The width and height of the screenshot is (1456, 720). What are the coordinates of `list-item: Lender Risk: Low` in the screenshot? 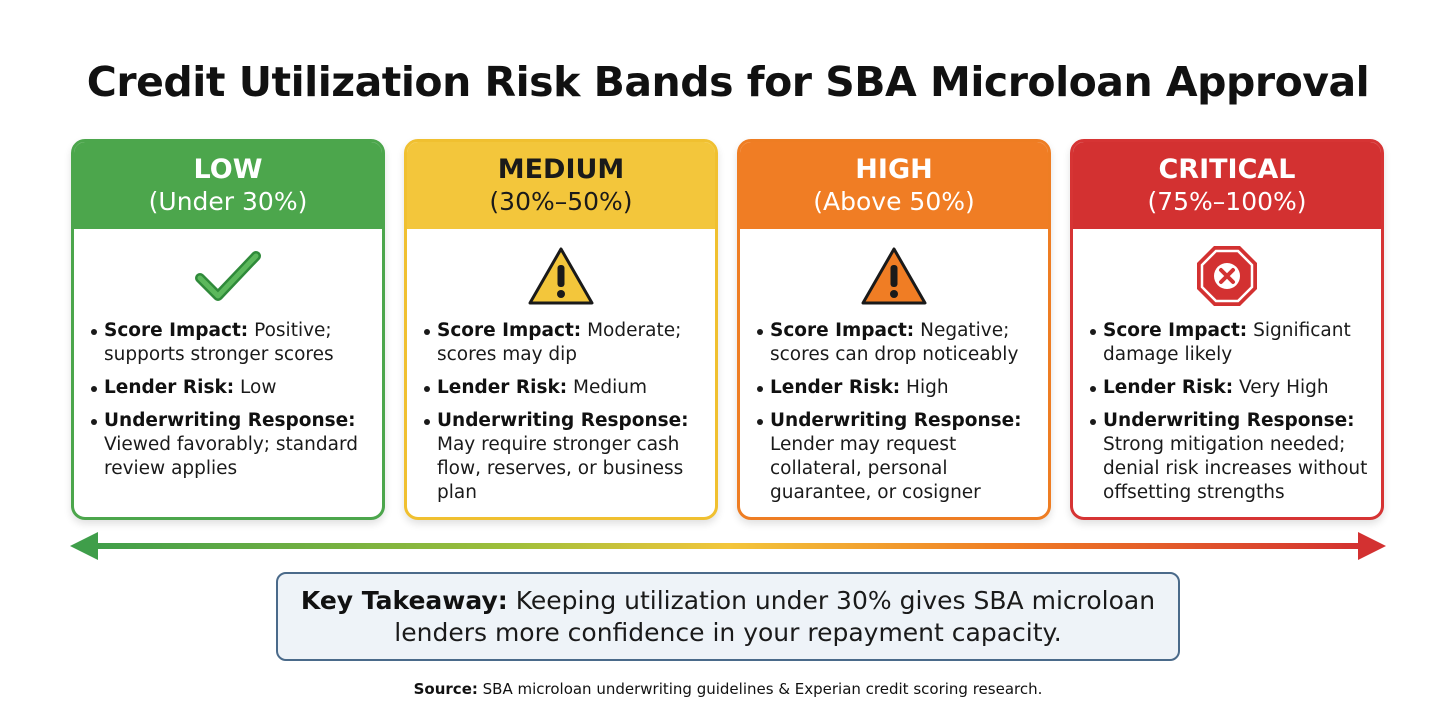 It's located at (232, 388).